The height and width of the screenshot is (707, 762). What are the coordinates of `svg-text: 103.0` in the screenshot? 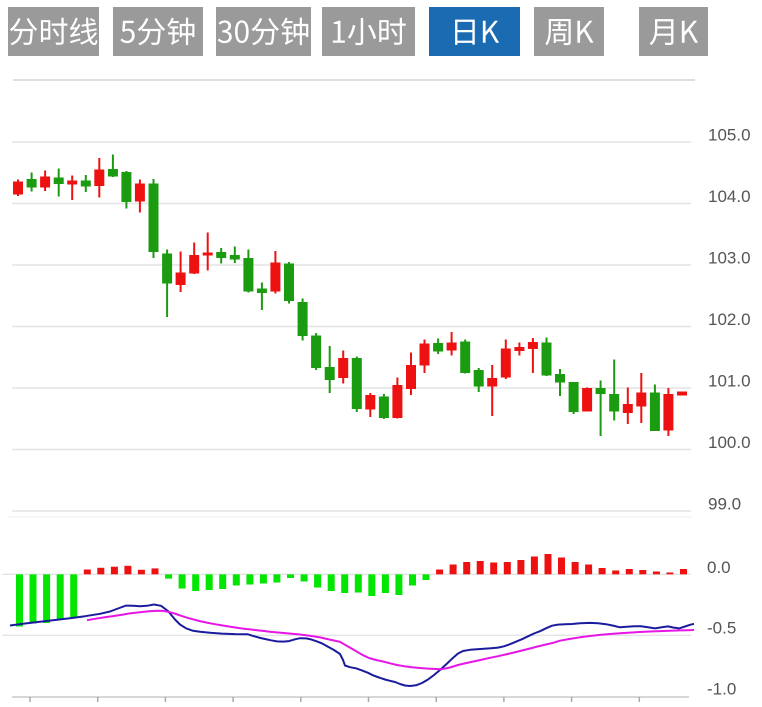 It's located at (729, 258).